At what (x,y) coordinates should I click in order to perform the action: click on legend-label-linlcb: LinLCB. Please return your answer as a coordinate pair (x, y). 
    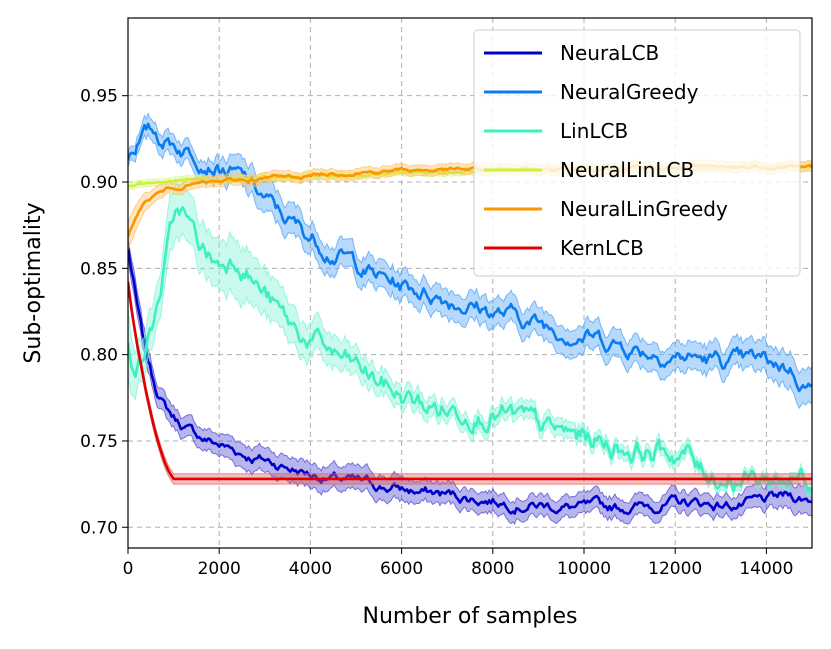
    Looking at the image, I should click on (594, 131).